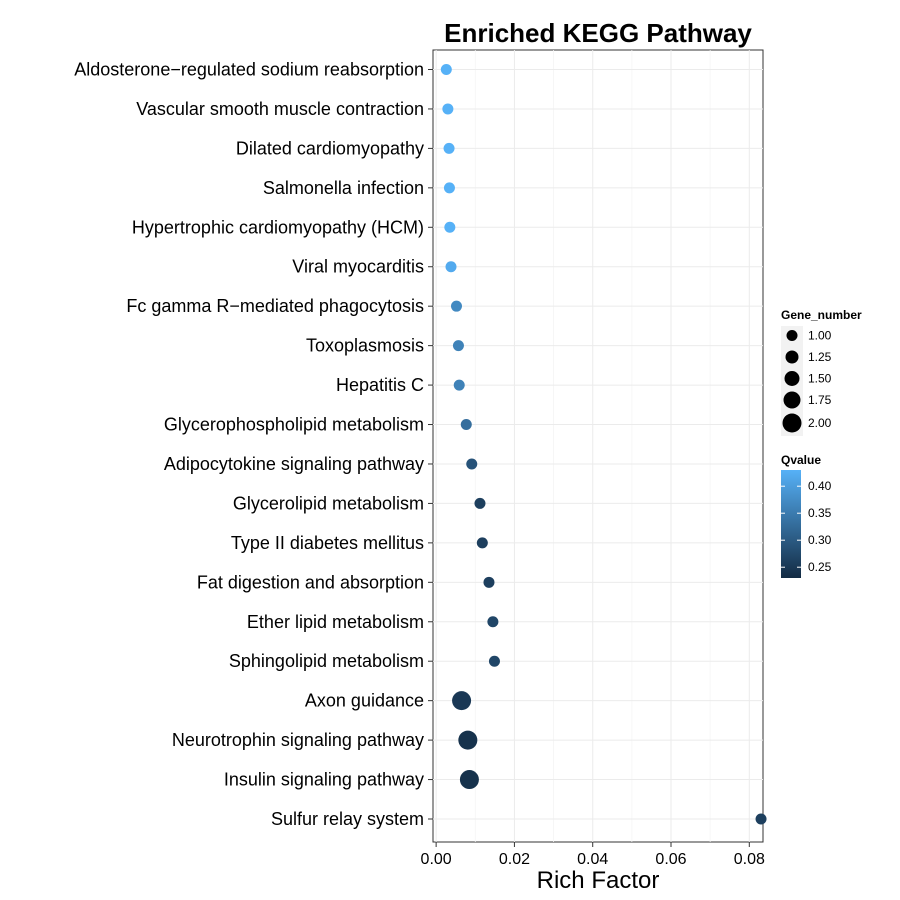  What do you see at coordinates (806, 515) in the screenshot?
I see `color-legend: Qvalue 0.40 0.35 0.30 0.25` at bounding box center [806, 515].